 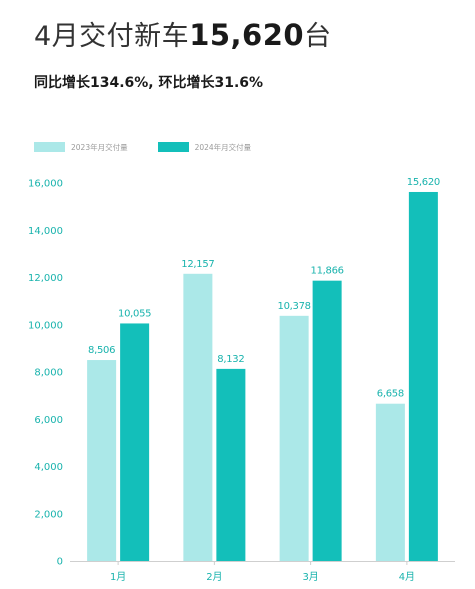 What do you see at coordinates (99, 147) in the screenshot?
I see `legend-label-2023: 2023年月交付量` at bounding box center [99, 147].